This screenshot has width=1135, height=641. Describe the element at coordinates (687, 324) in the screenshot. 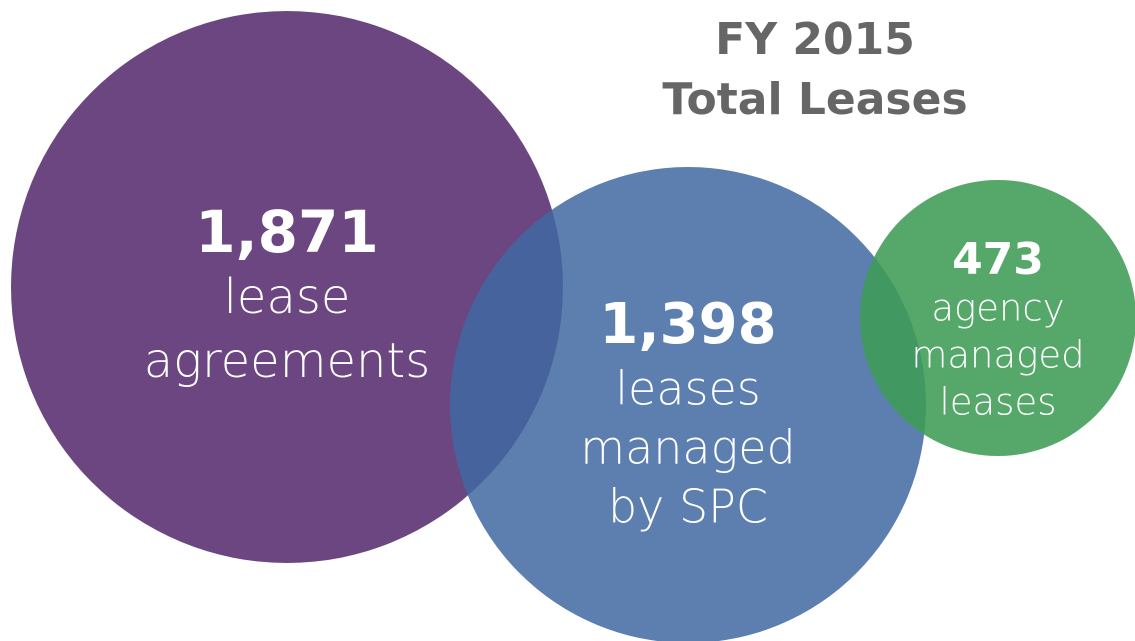

I see `bubble-number: 1,398` at that location.